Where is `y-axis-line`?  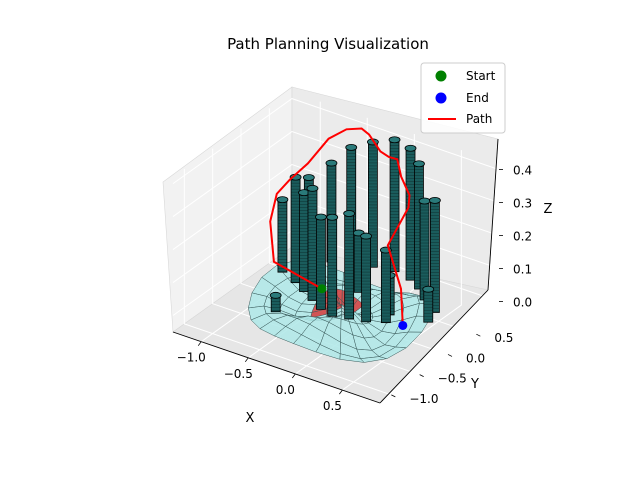
y-axis-line is located at coordinates (434, 346).